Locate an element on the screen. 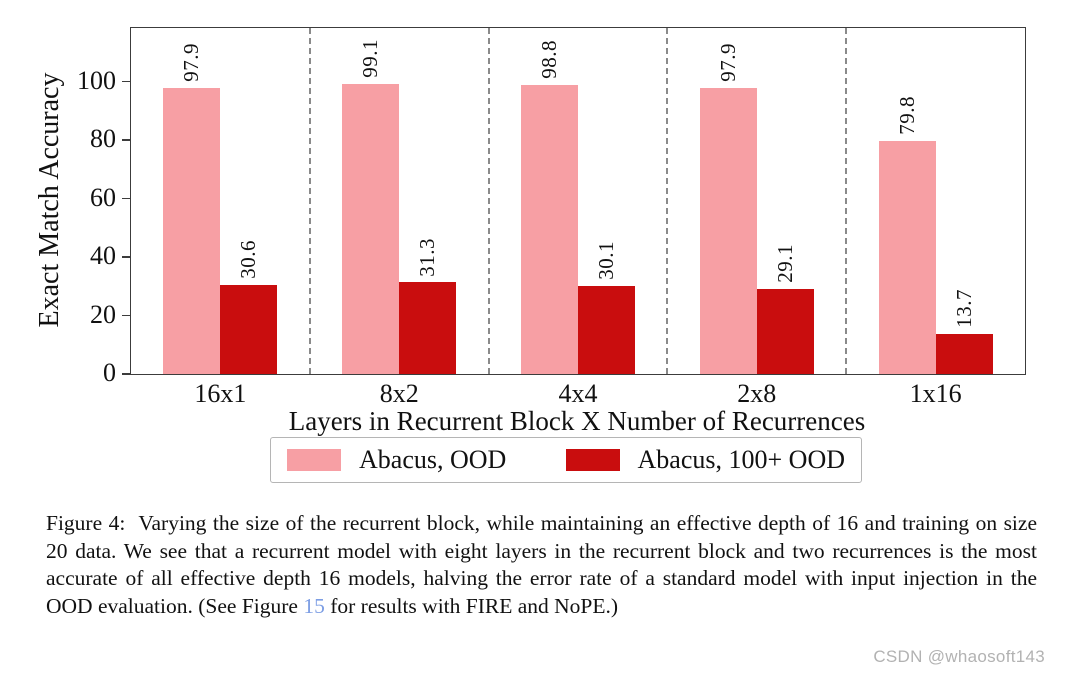  bar-abacus-100-ood-2x8 is located at coordinates (785, 331).